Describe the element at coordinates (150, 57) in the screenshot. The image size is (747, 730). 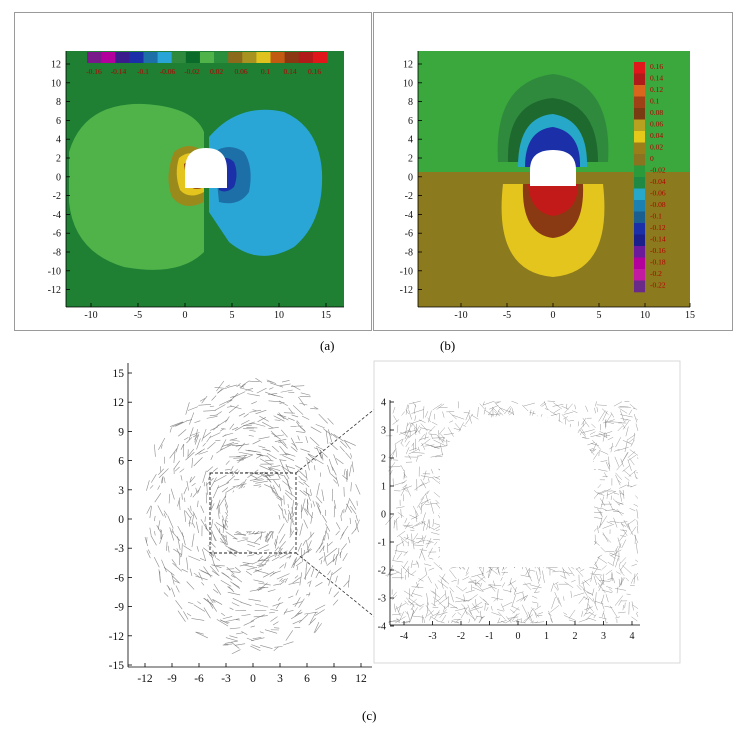
I see `panel-a-colorbar-swatch` at that location.